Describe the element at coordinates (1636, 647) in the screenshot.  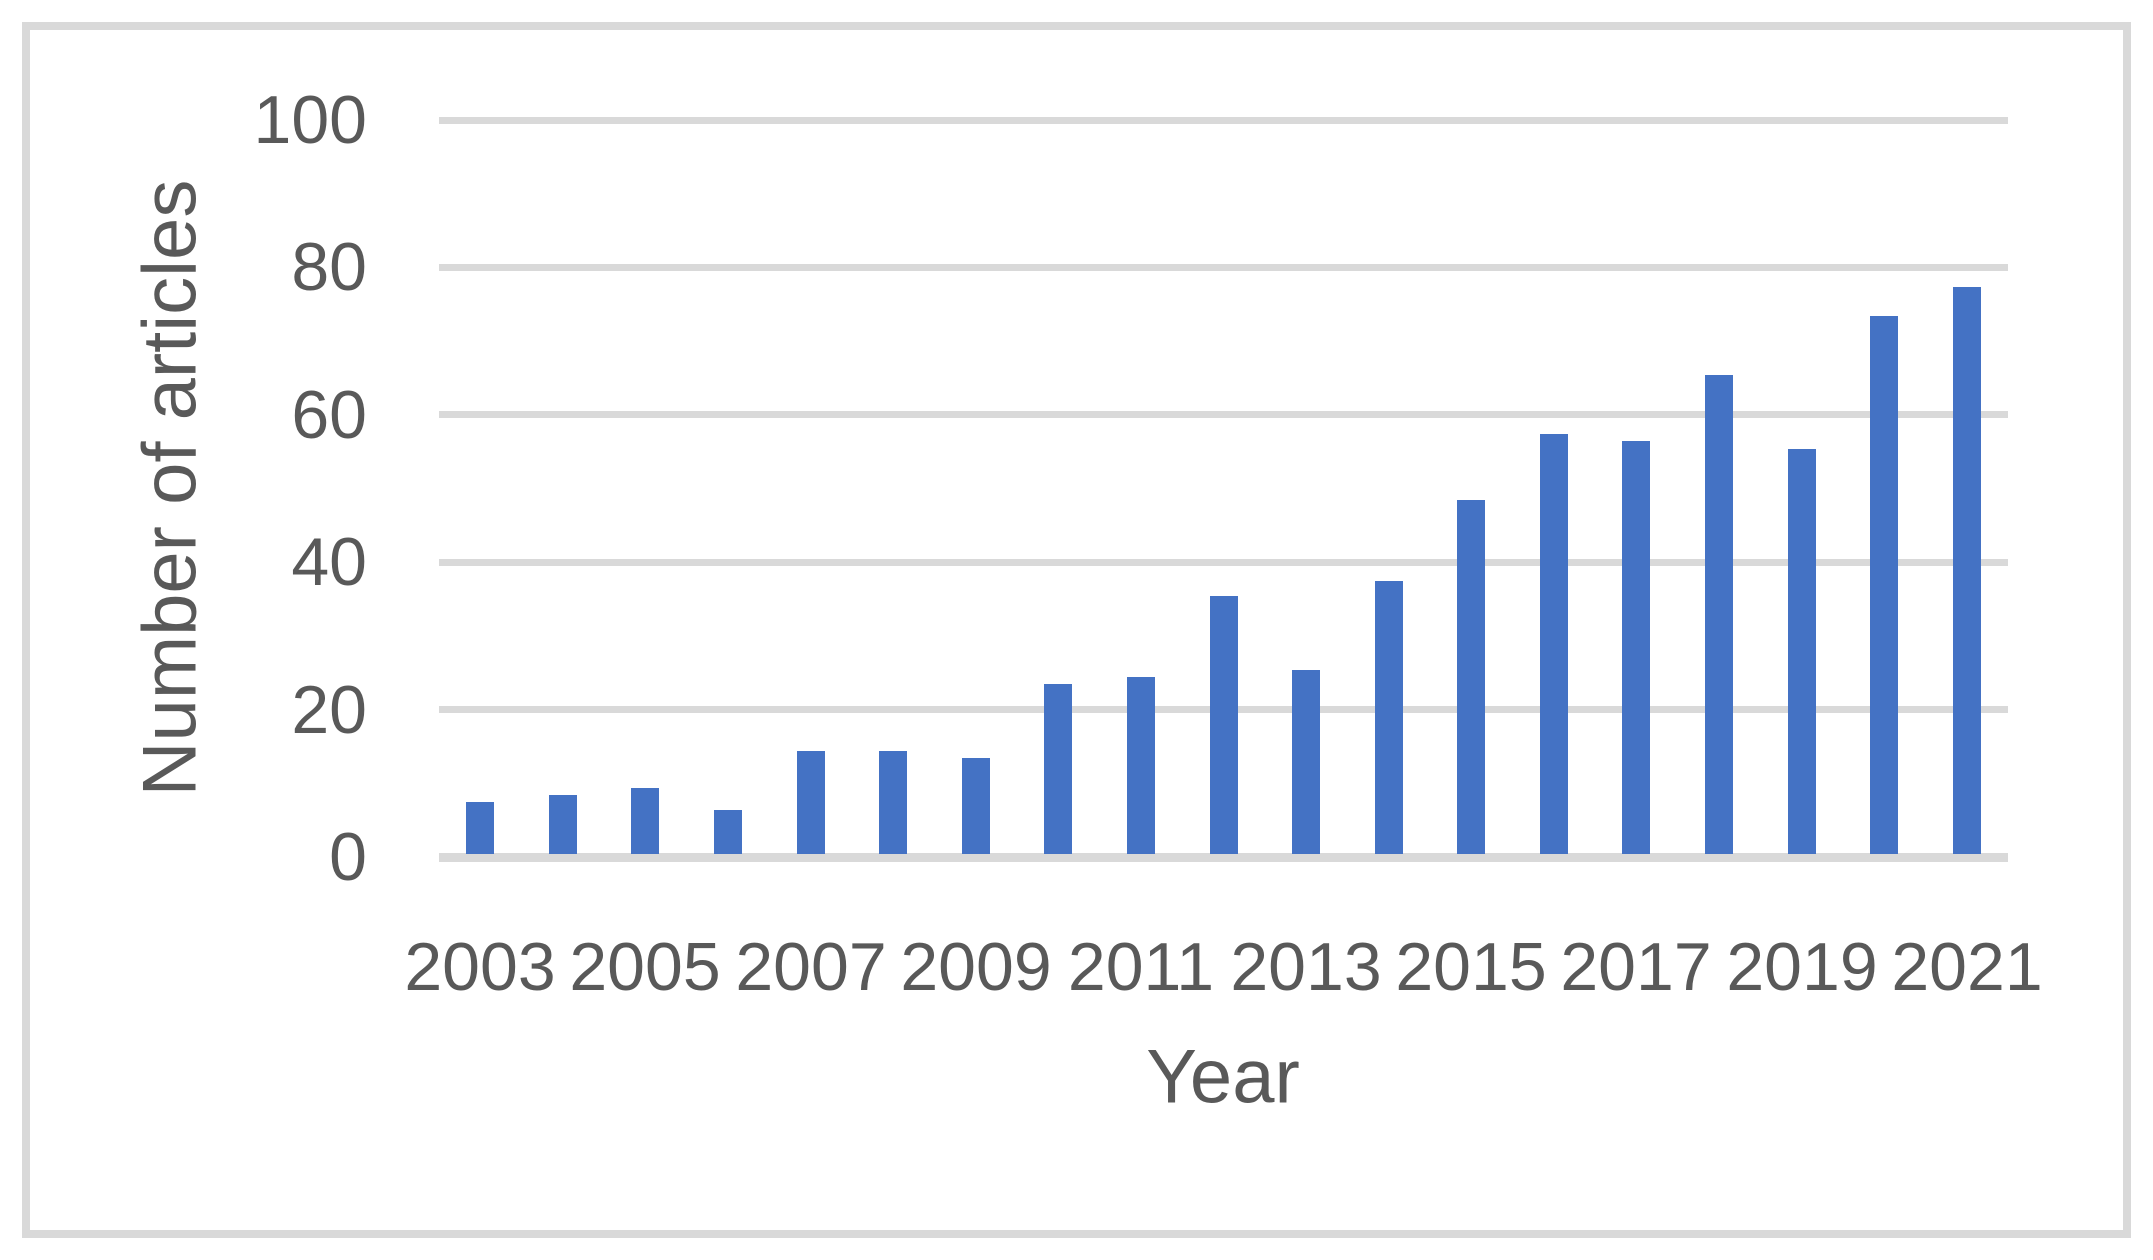
I see `bar-2017` at that location.